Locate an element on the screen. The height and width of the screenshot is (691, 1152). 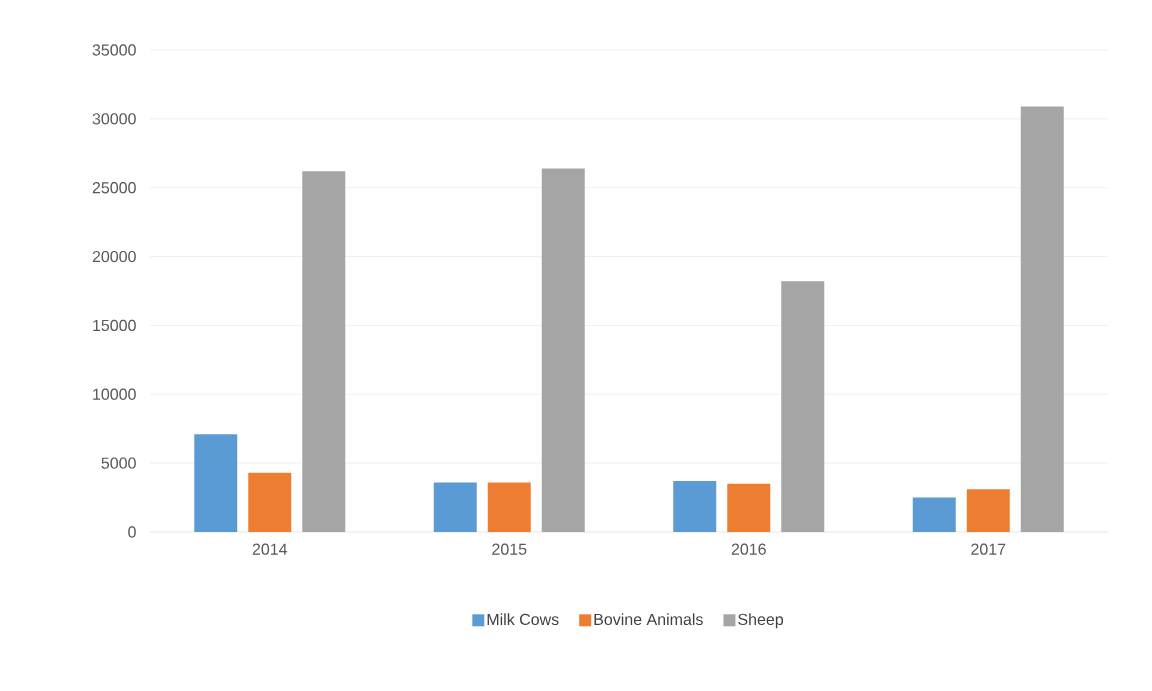
y-tick-label: 35000 is located at coordinates (114, 50).